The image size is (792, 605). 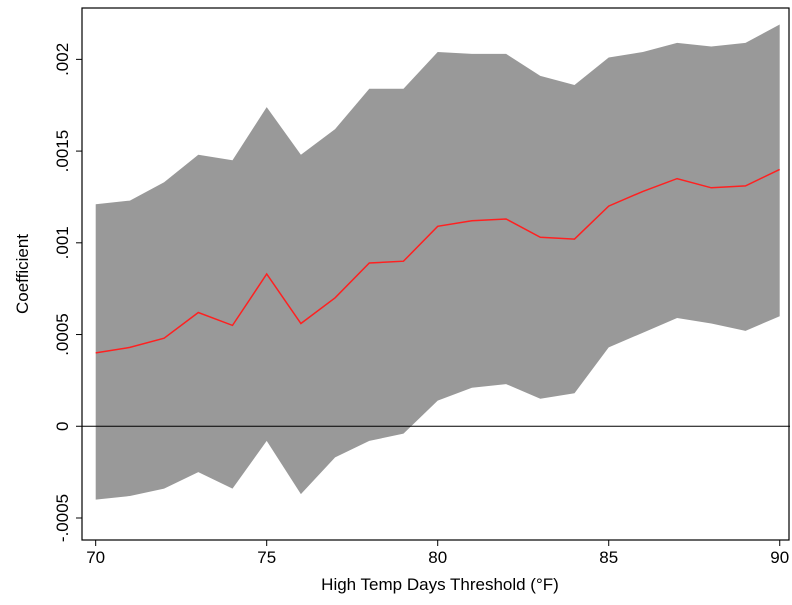 I want to click on x-tick-label: 75, so click(x=266, y=557).